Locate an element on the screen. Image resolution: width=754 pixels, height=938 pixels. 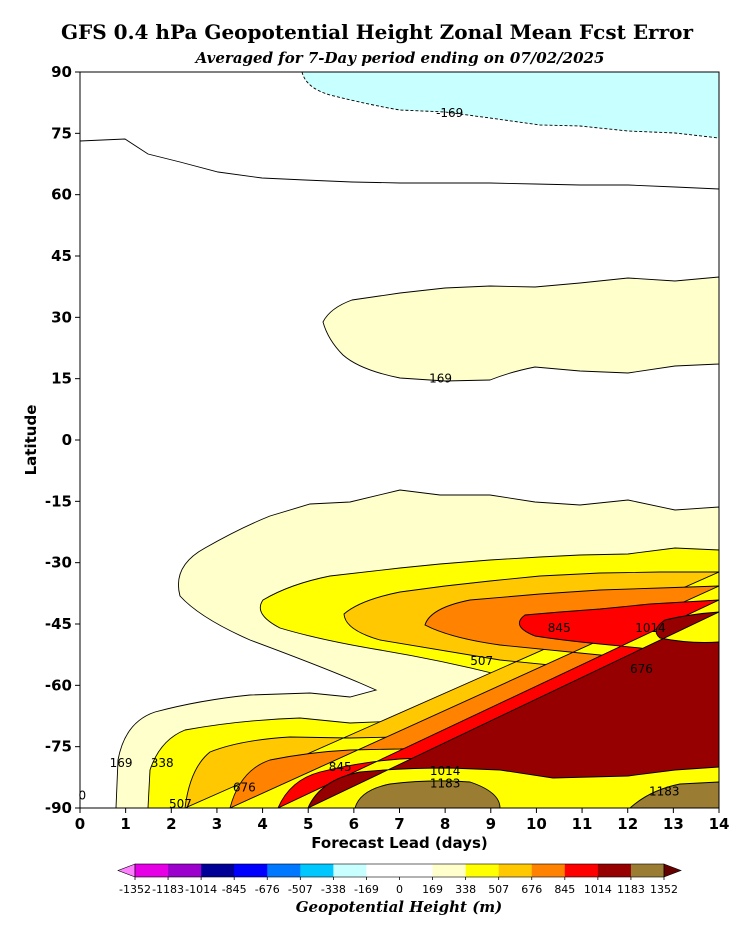
x-tick-label: 13 is located at coordinates (673, 824).